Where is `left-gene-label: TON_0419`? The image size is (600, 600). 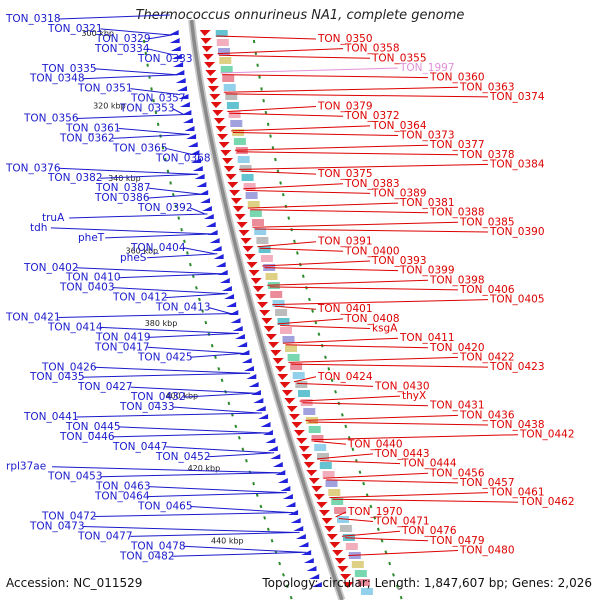 left-gene-label: TON_0419 is located at coordinates (123, 337).